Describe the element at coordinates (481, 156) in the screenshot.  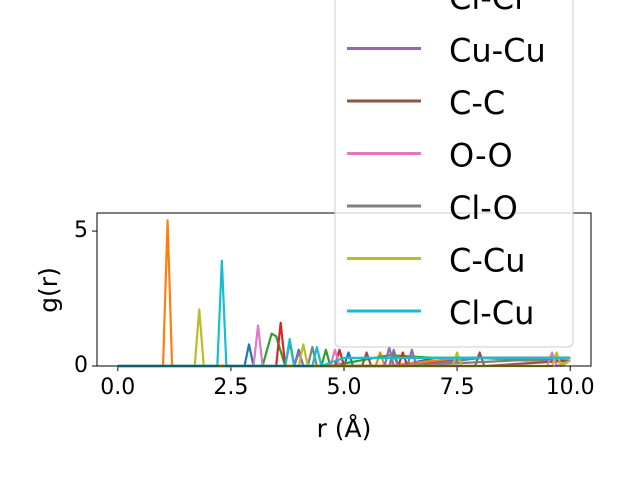
I see `legend-label: O-O` at that location.